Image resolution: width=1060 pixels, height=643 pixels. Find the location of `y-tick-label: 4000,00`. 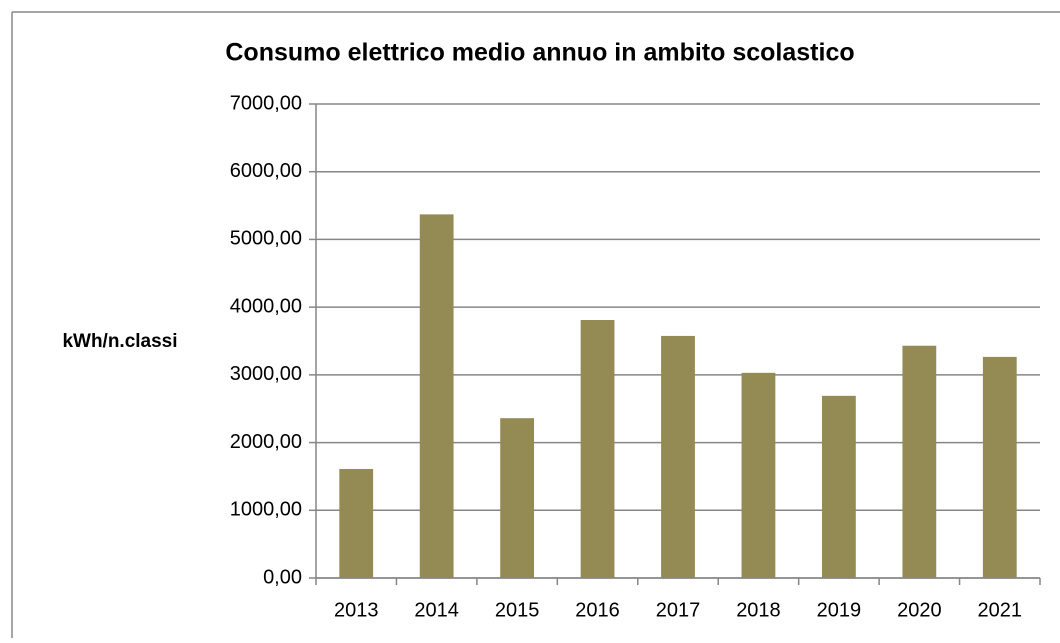

y-tick-label: 4000,00 is located at coordinates (266, 306).